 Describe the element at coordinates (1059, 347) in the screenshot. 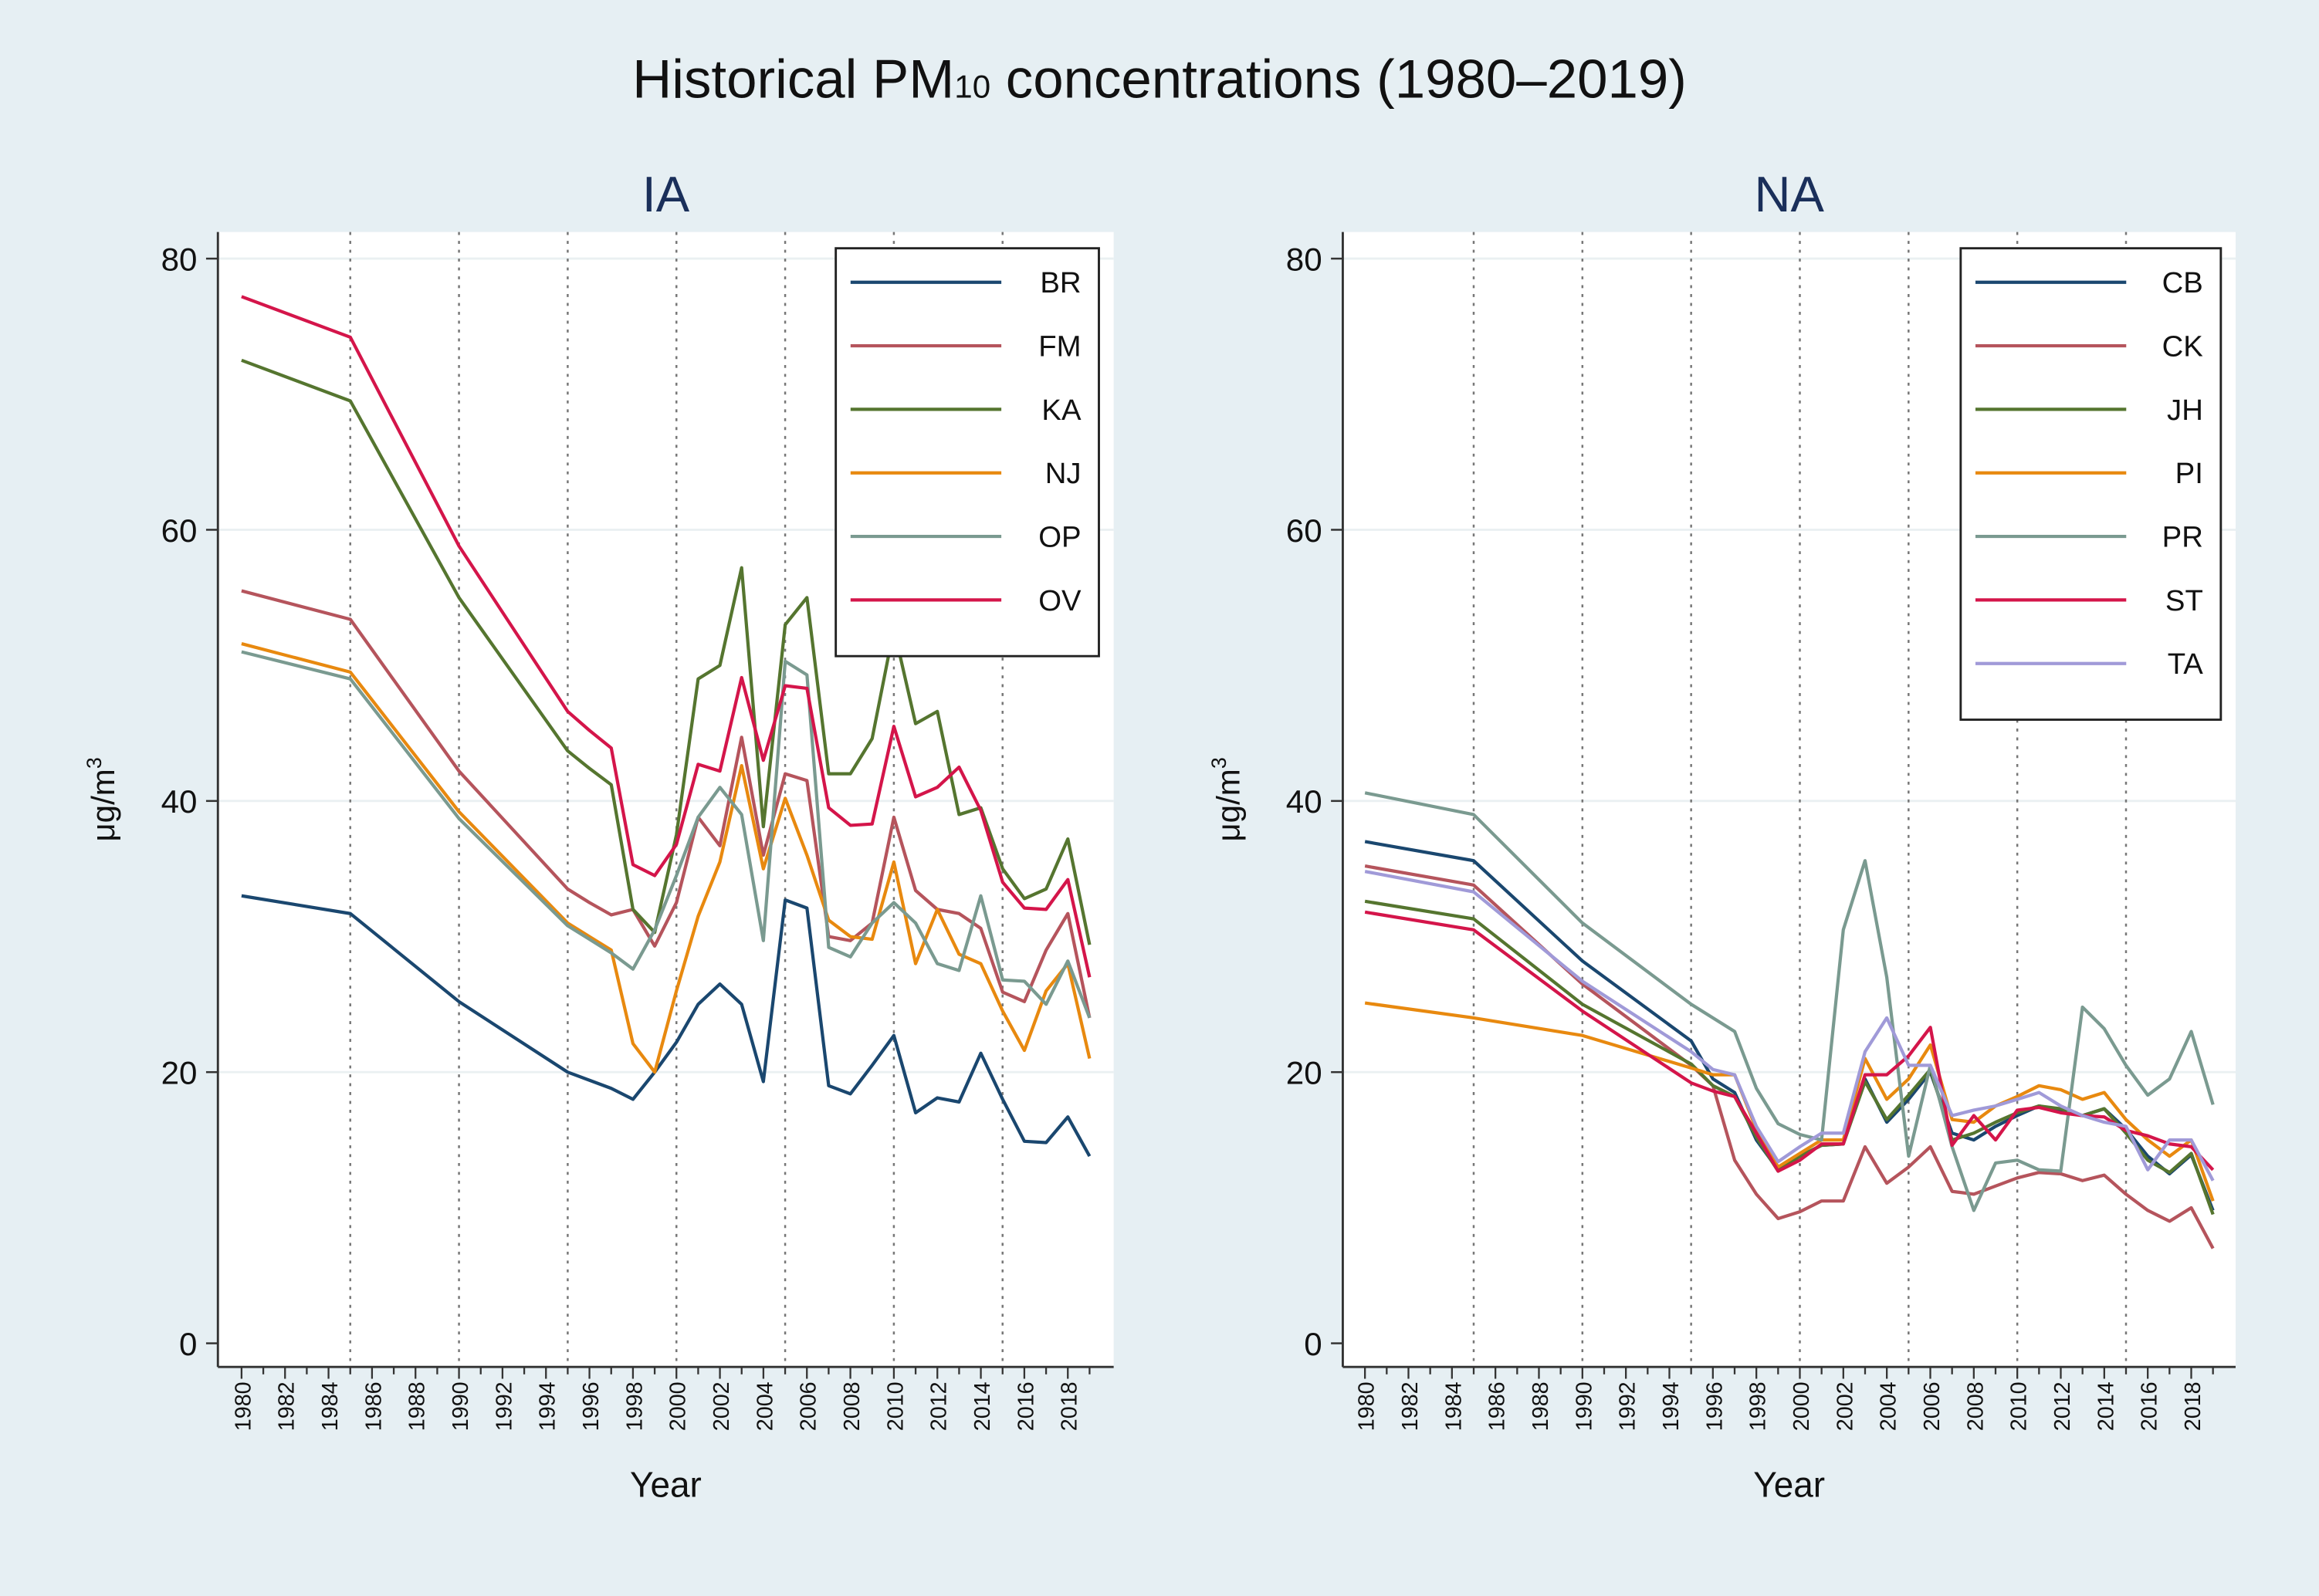

I see `legend-label-fm: FM` at that location.